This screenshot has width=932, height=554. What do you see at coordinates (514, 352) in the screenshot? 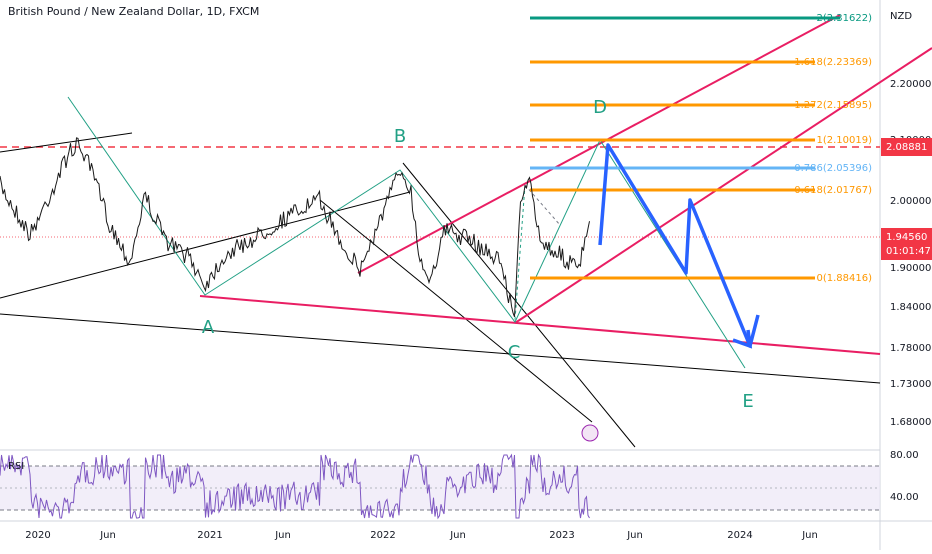
I see `wave-label: C` at bounding box center [514, 352].